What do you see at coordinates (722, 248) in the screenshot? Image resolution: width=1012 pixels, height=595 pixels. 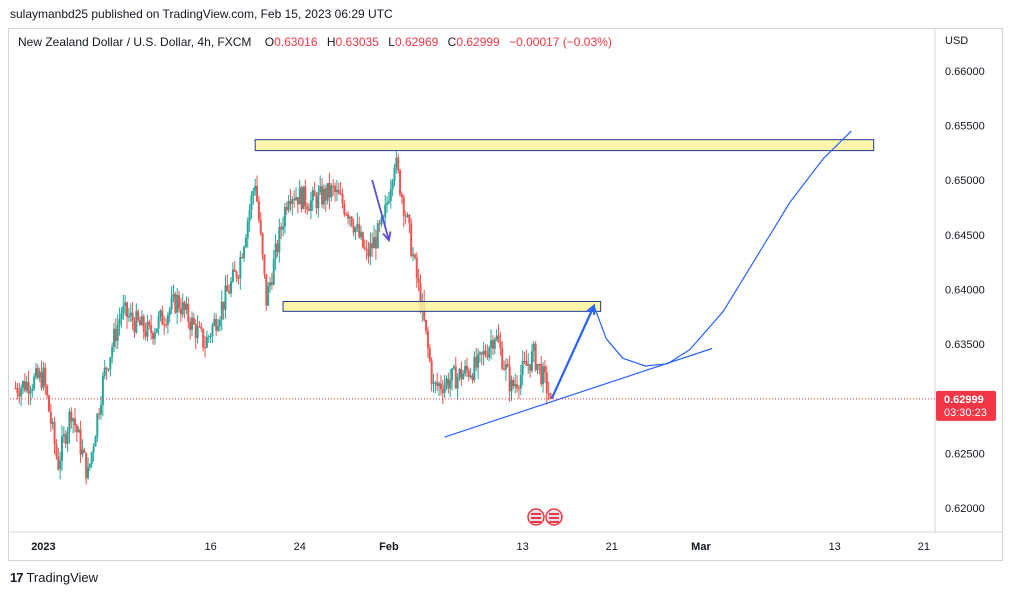 I see `projection-curve` at bounding box center [722, 248].